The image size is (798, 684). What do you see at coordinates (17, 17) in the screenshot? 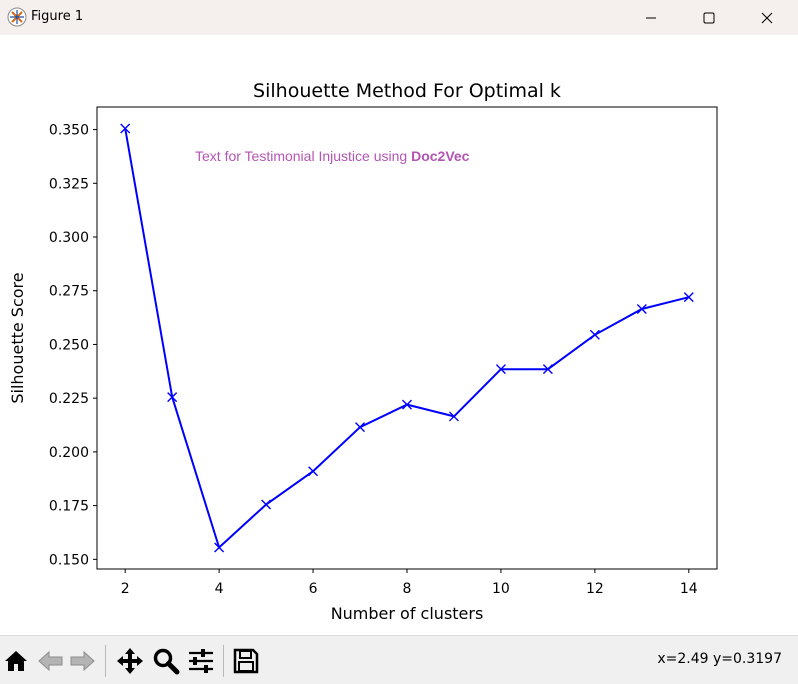
I see `figure-app-icon` at bounding box center [17, 17].